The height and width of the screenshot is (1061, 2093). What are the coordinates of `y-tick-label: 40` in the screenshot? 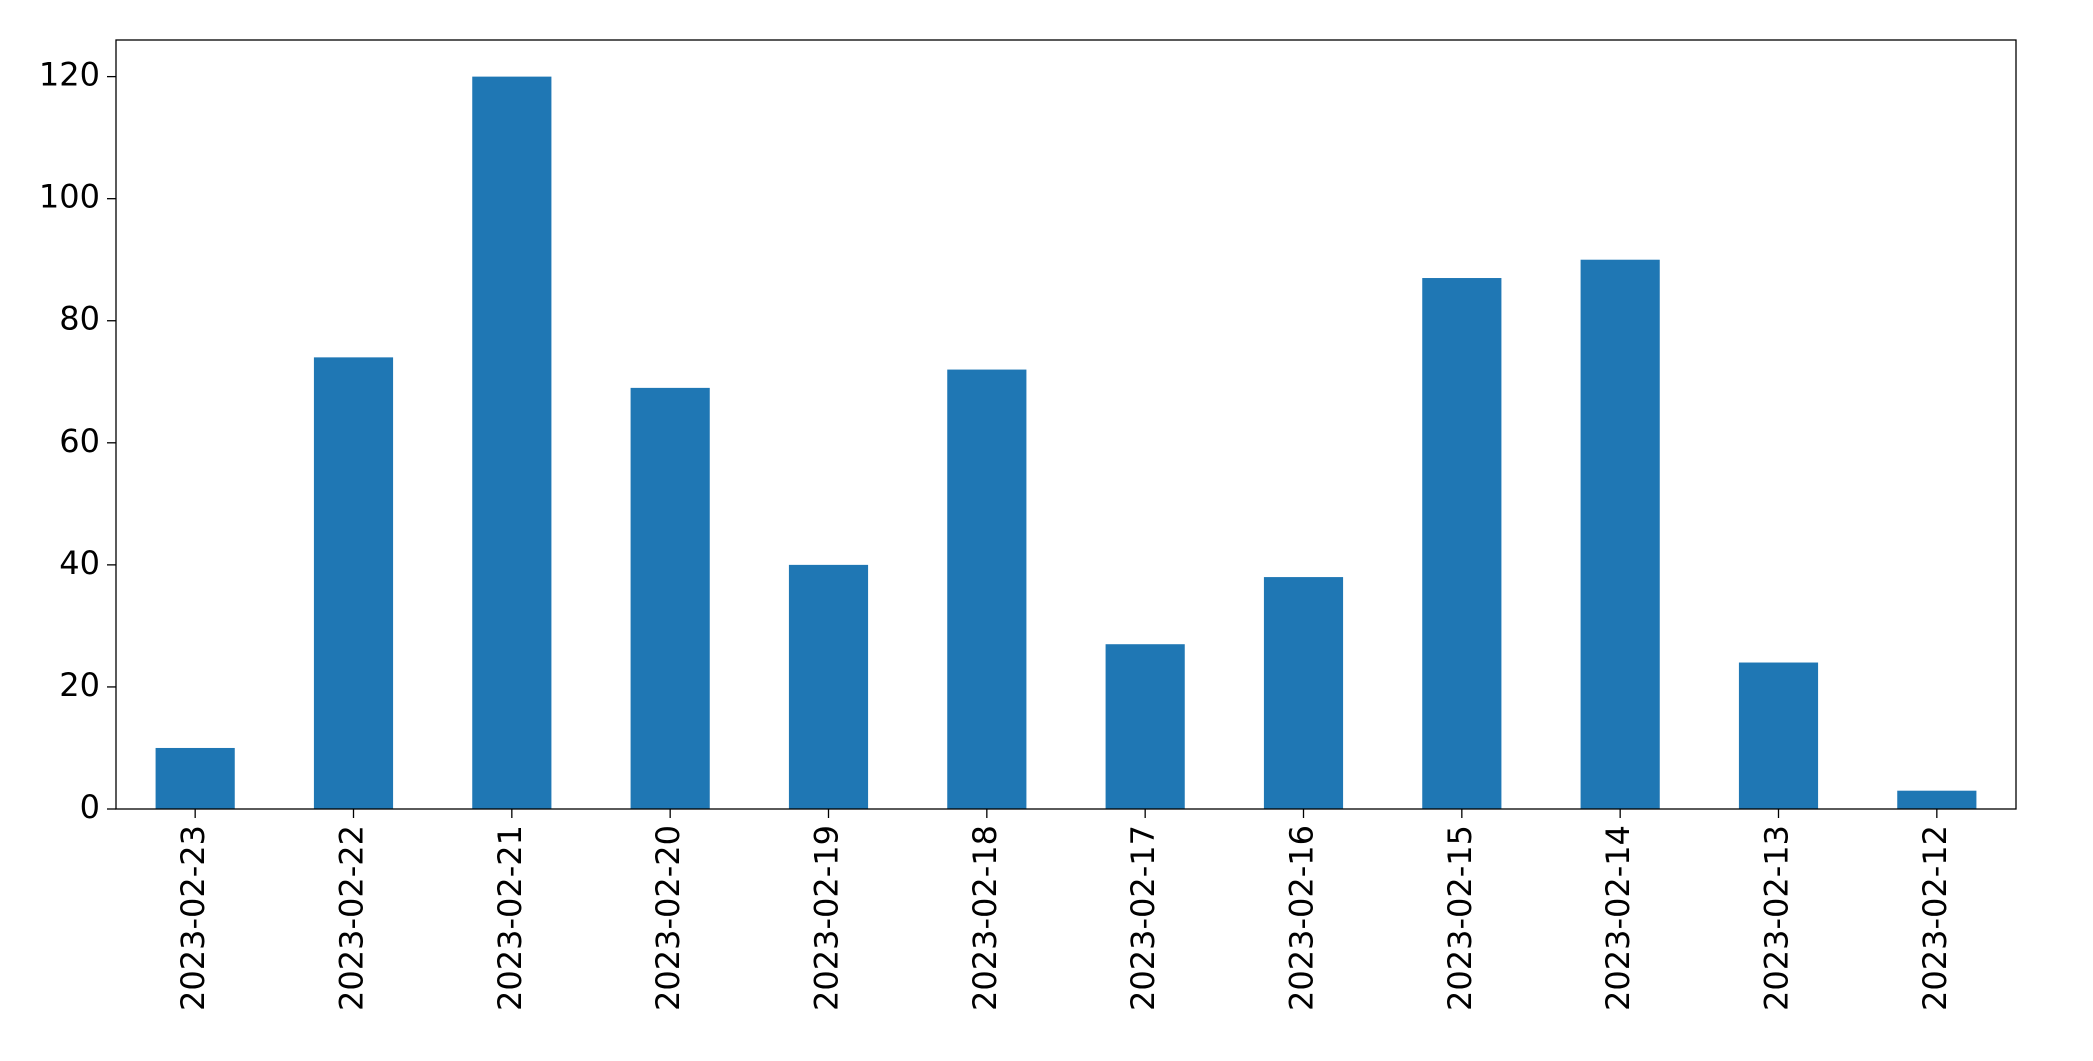 It's located at (79, 563).